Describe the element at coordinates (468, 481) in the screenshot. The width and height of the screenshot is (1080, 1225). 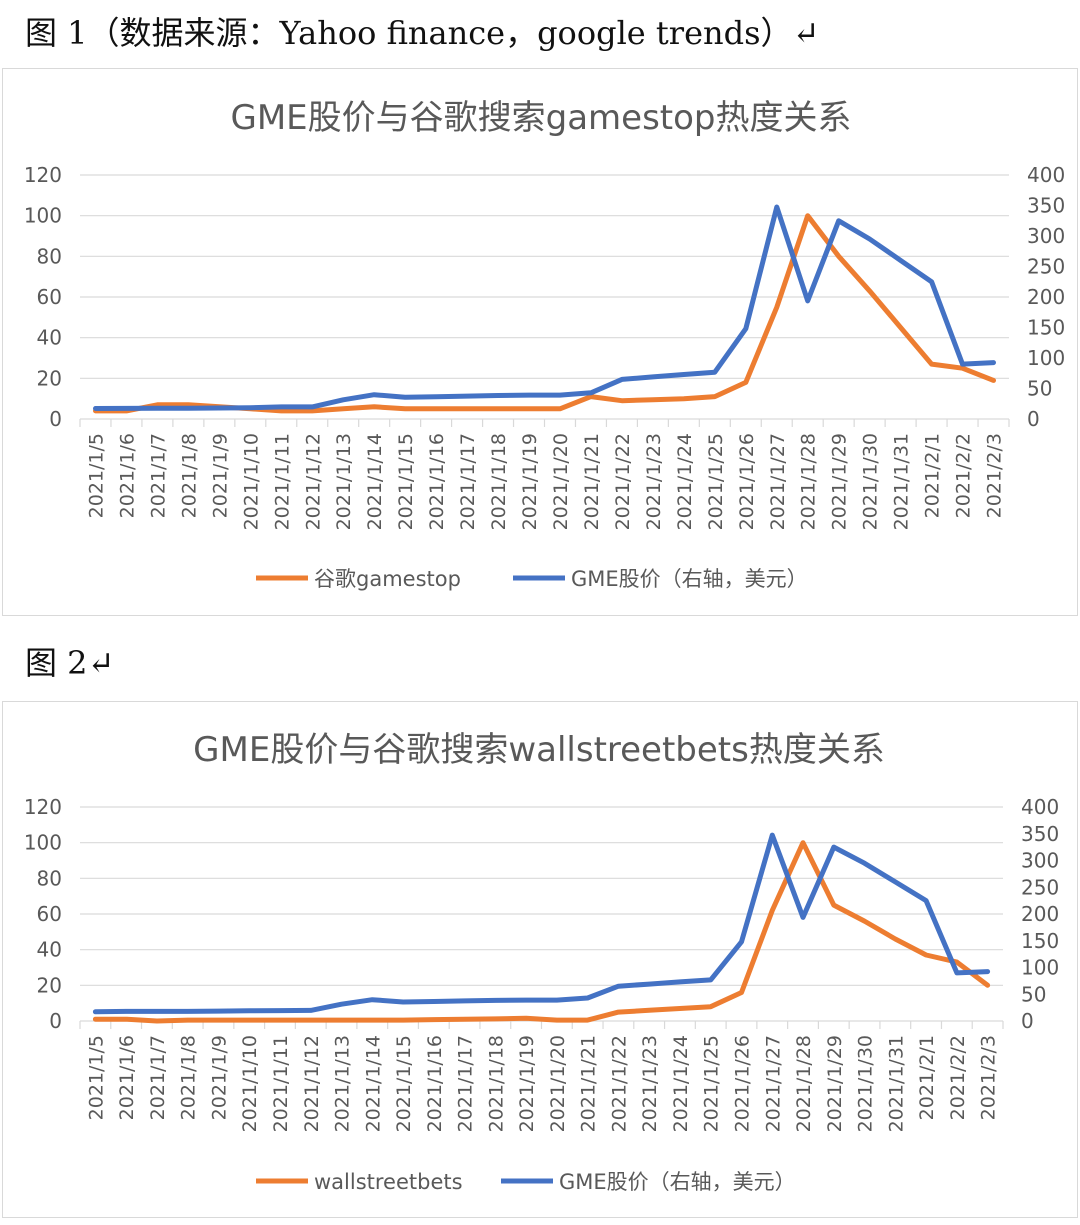
I see `chart-1-x-tick-label: 2021/1/17` at that location.